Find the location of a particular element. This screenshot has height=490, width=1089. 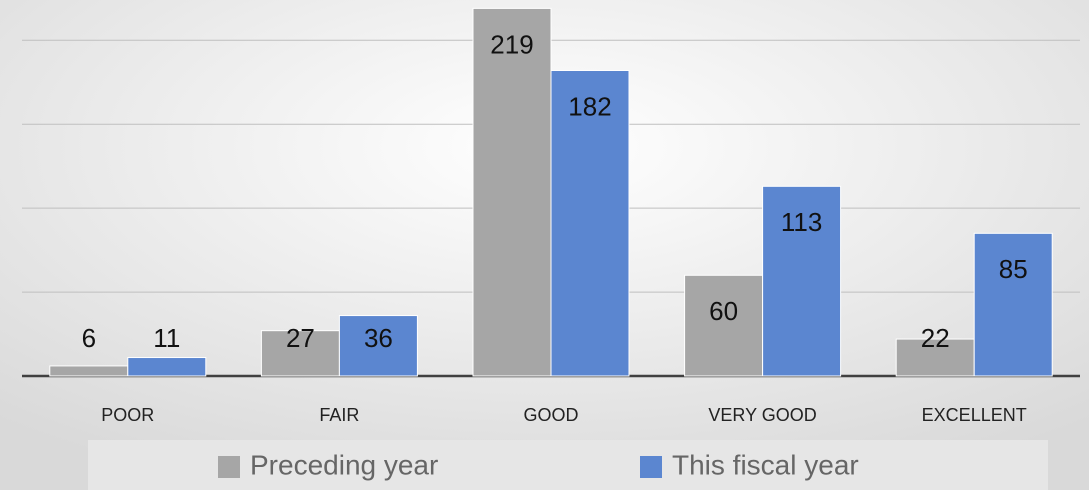

data-label: 11 is located at coordinates (166, 338).